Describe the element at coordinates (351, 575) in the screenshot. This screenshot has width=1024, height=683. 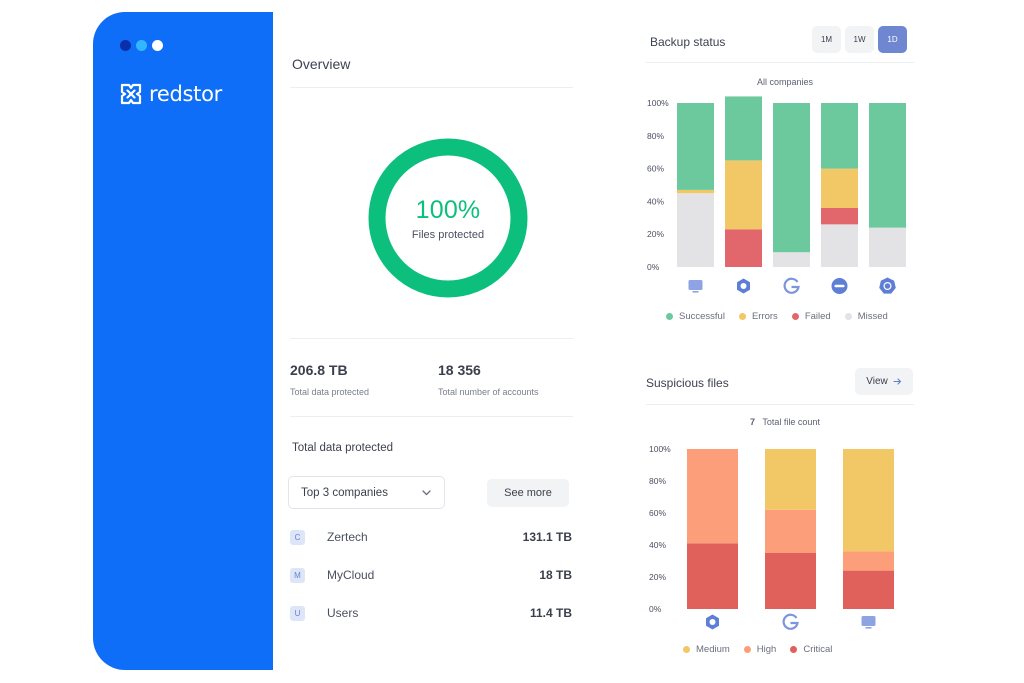
I see `company-name: MyCloud` at that location.